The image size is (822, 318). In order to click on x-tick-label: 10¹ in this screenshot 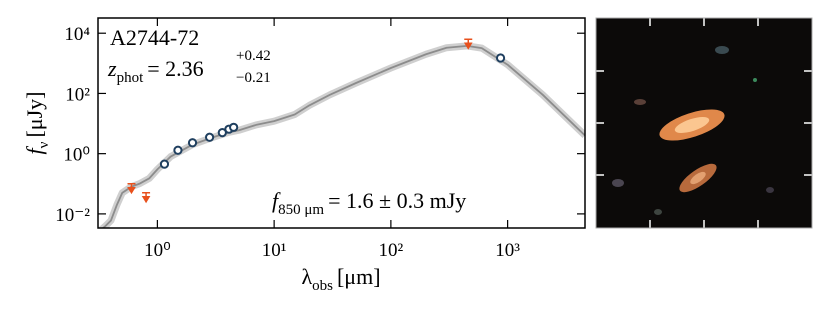, I will do `click(274, 250)`.